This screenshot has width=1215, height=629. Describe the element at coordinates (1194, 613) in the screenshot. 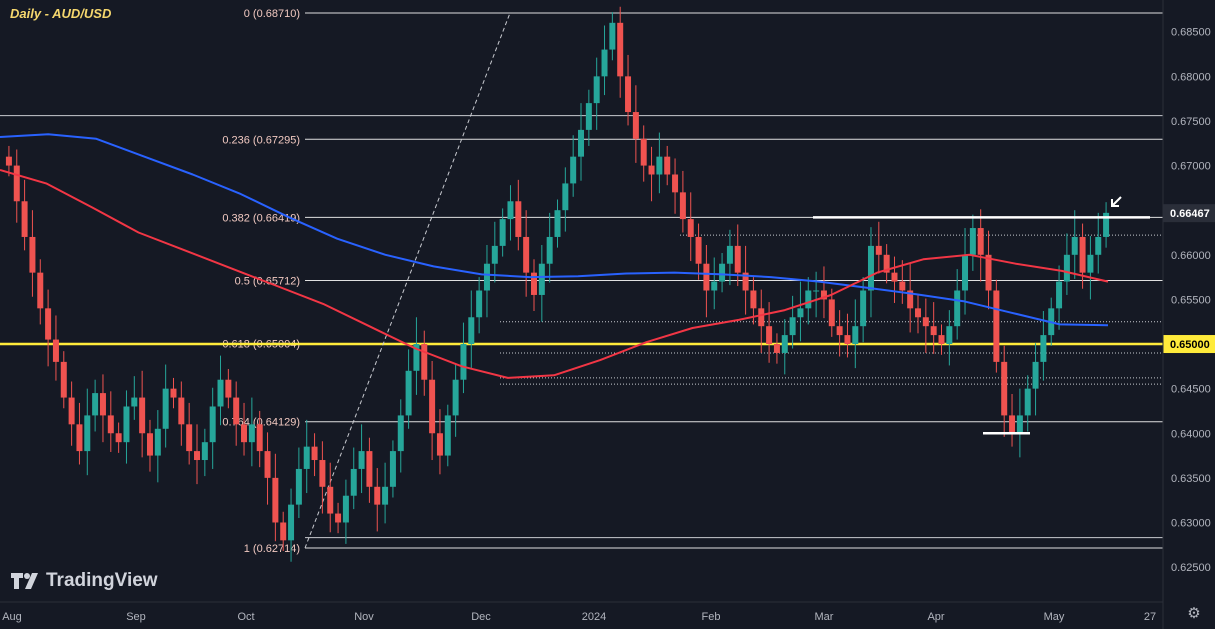

I see `gear-icon: ⚙` at that location.